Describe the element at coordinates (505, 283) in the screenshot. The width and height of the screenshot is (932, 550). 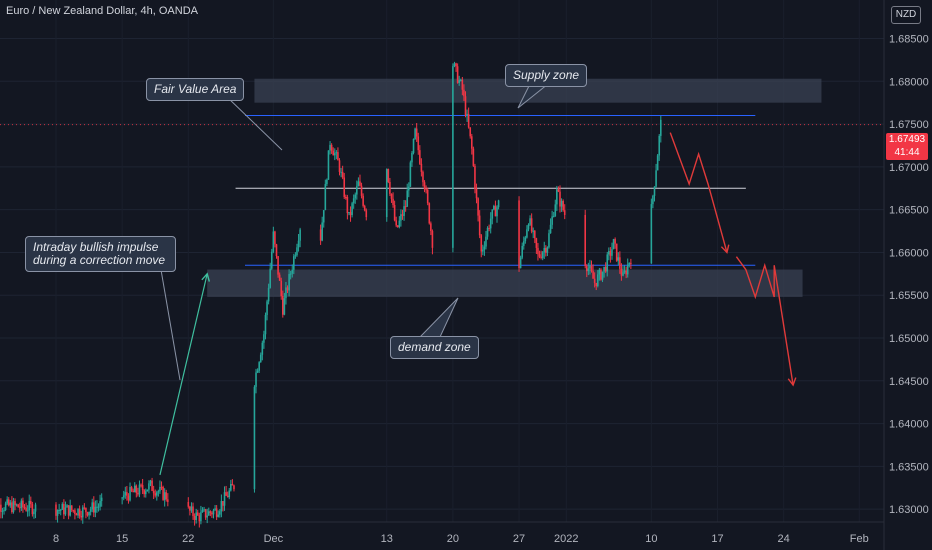
I see `zone-box` at that location.